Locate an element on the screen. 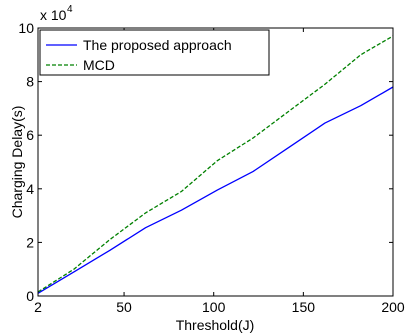 The height and width of the screenshot is (334, 406). y-tick-label-1: 2 is located at coordinates (30, 242).